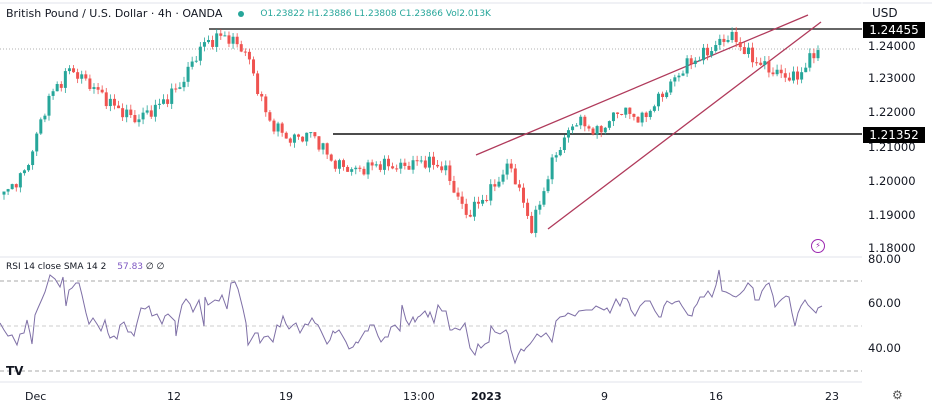  Describe the element at coordinates (892, 248) in the screenshot. I see `price-tick: 1.18000` at that location.